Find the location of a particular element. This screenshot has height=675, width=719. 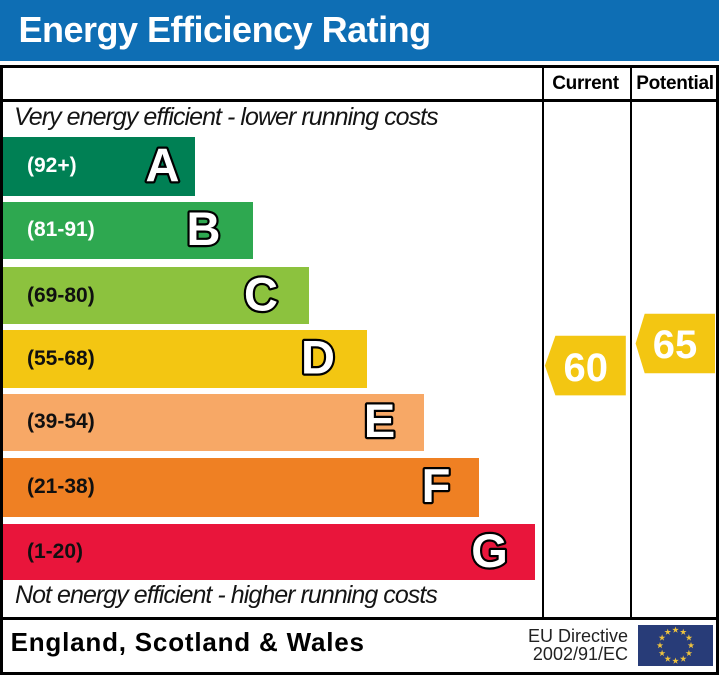

svg-text: B is located at coordinates (204, 228).